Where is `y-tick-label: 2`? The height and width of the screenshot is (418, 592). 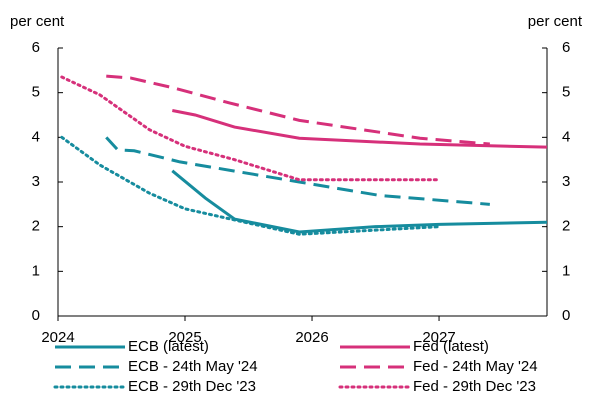
y-tick-label: 2 is located at coordinates (36, 226).